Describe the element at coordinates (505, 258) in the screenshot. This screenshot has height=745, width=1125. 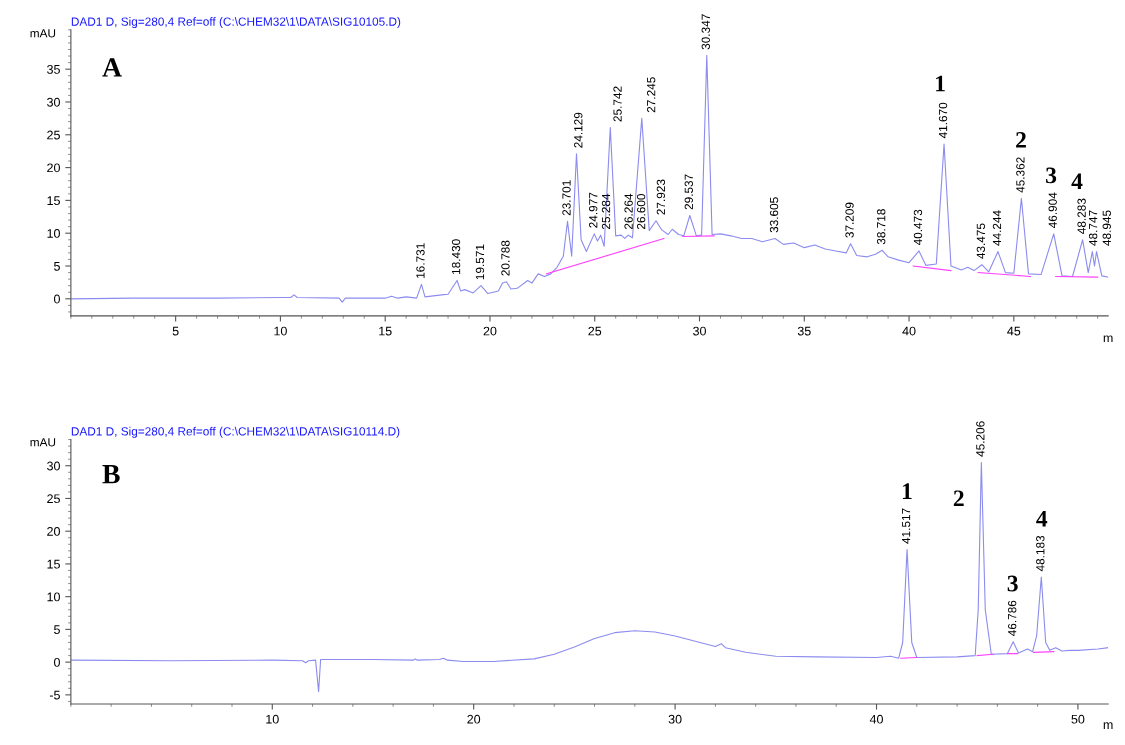
I see `annotation: 20.788` at that location.